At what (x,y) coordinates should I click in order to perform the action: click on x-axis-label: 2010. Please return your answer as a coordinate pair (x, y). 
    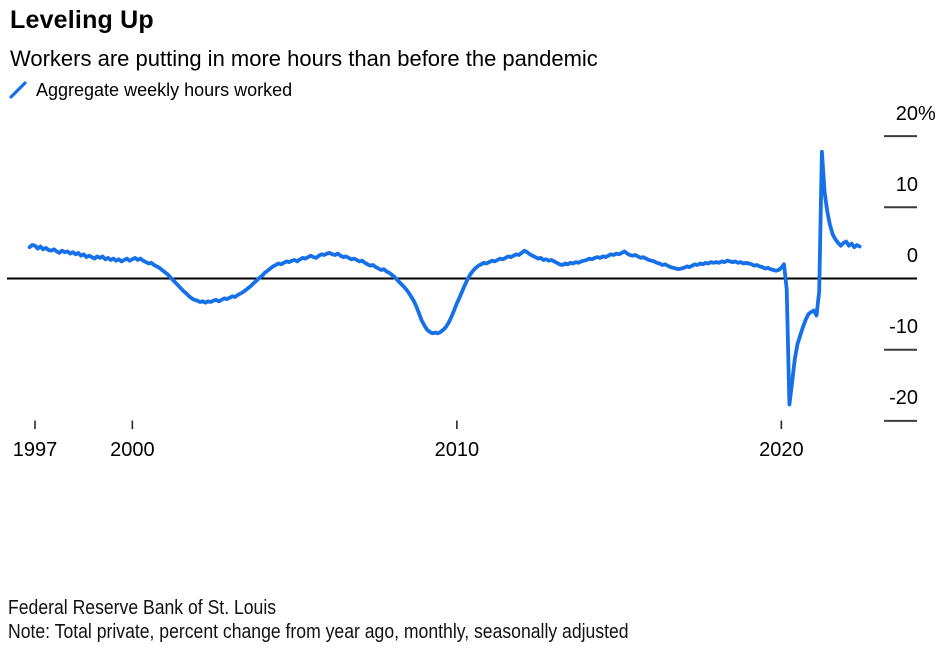
    Looking at the image, I should click on (457, 450).